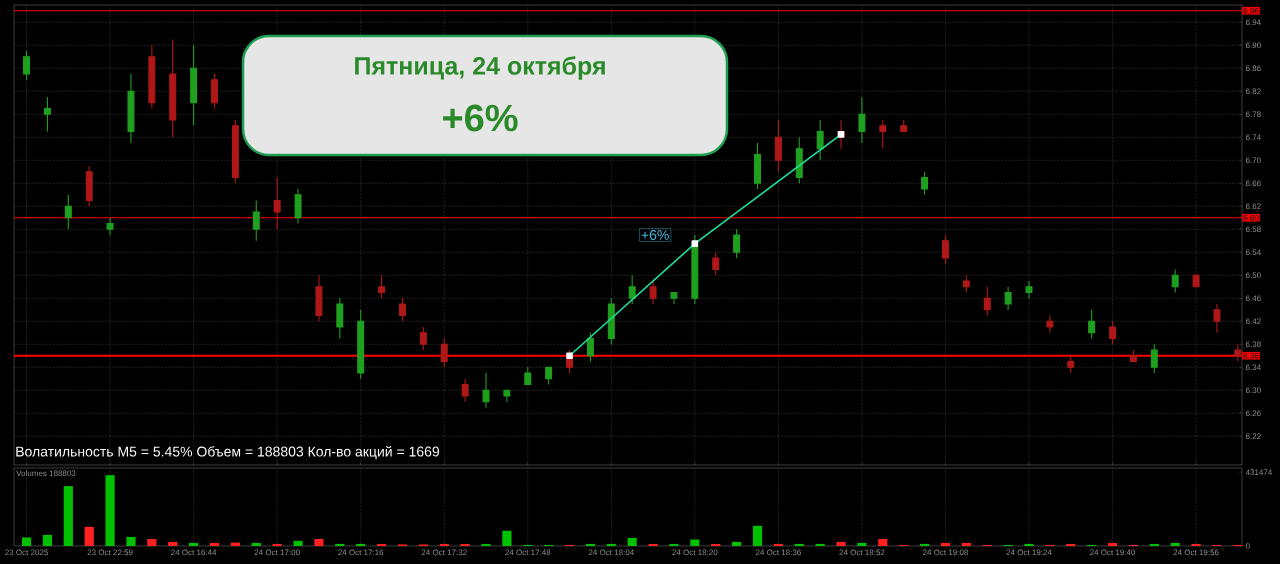  Describe the element at coordinates (1196, 552) in the screenshot. I see `x-tick-label: 24 Oct 19:56` at that location.